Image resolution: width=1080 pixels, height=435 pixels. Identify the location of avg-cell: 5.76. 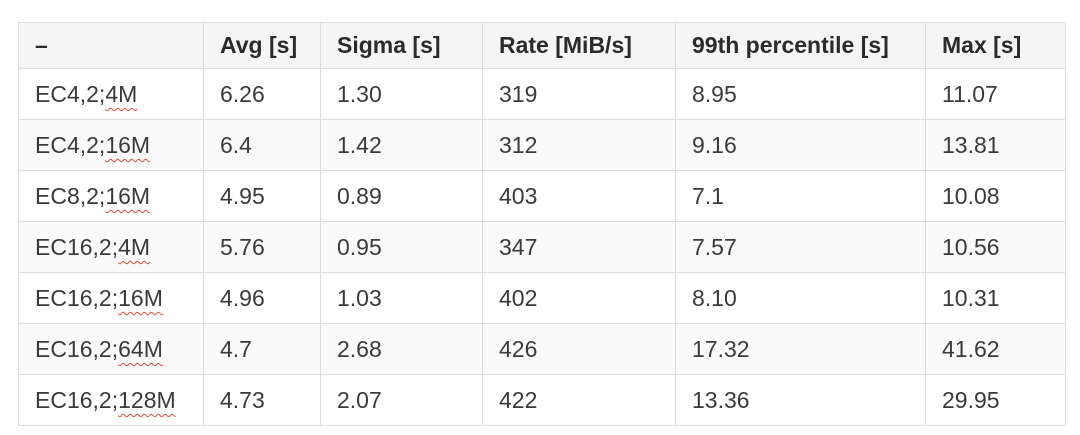
(262, 247).